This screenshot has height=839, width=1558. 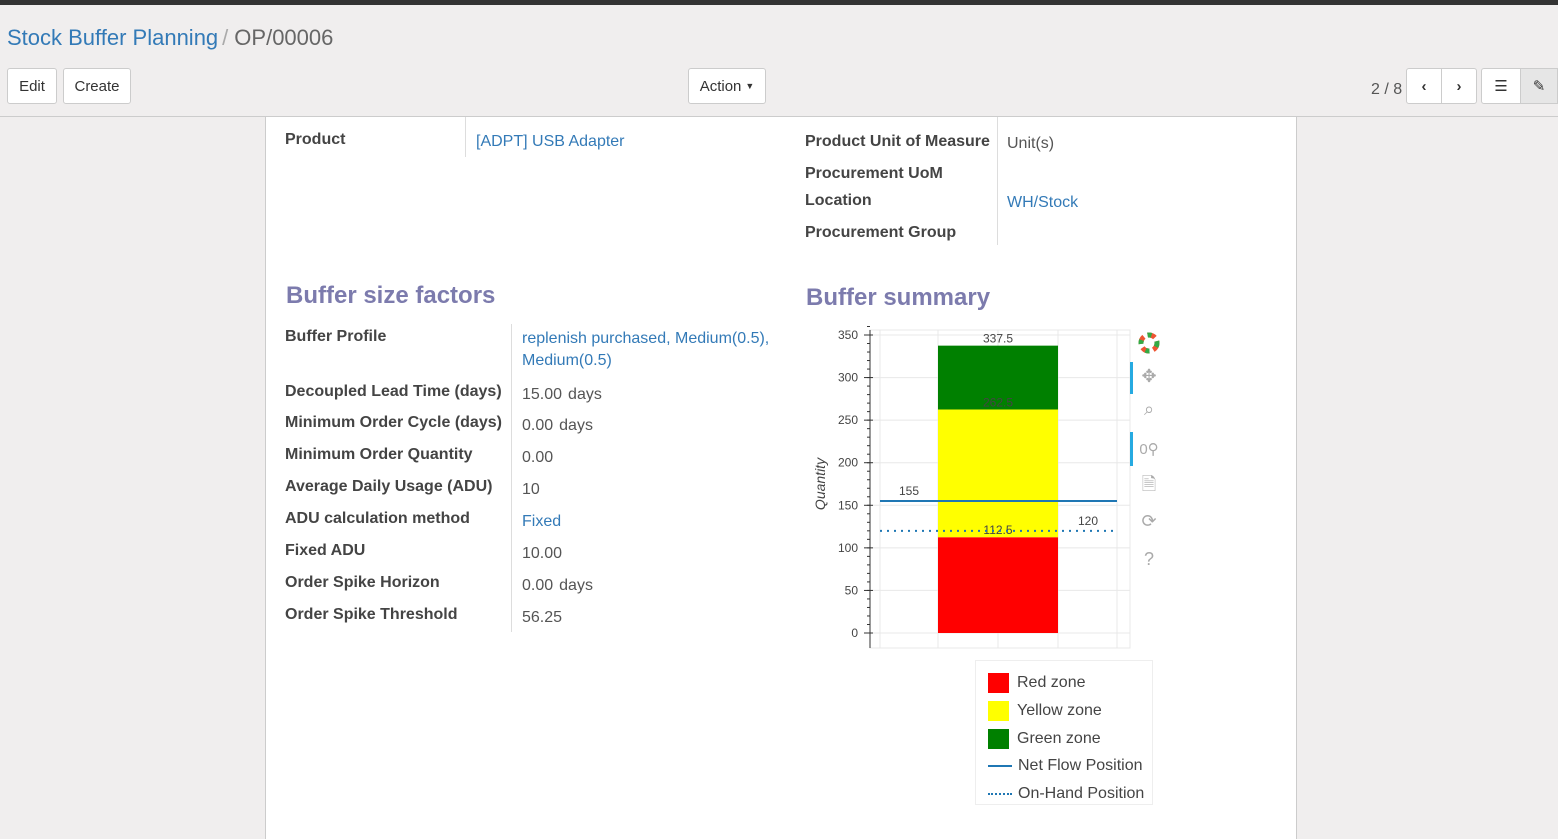 What do you see at coordinates (1387, 89) in the screenshot?
I see `pager-value: 2 / 8` at bounding box center [1387, 89].